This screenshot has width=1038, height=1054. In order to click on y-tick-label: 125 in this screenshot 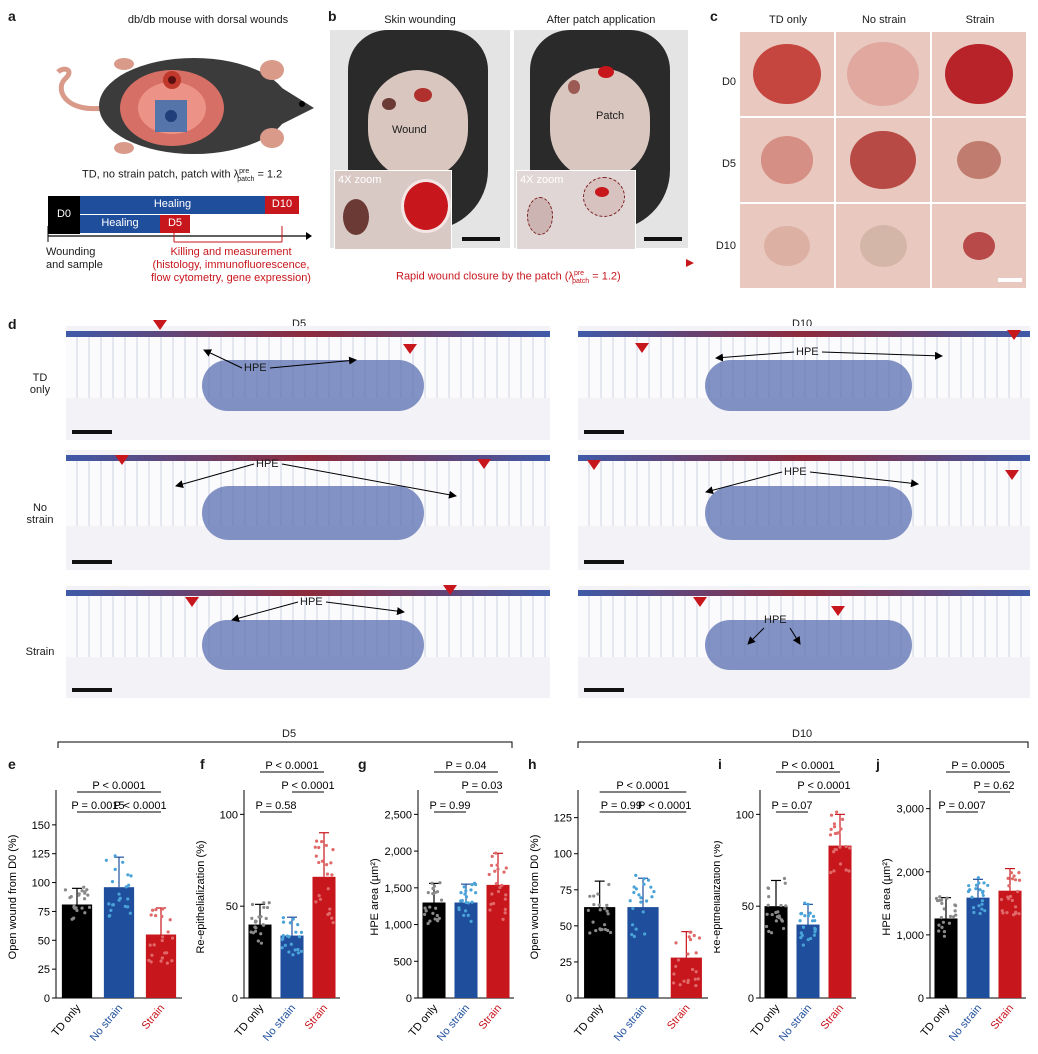, I will do `click(41, 855)`.